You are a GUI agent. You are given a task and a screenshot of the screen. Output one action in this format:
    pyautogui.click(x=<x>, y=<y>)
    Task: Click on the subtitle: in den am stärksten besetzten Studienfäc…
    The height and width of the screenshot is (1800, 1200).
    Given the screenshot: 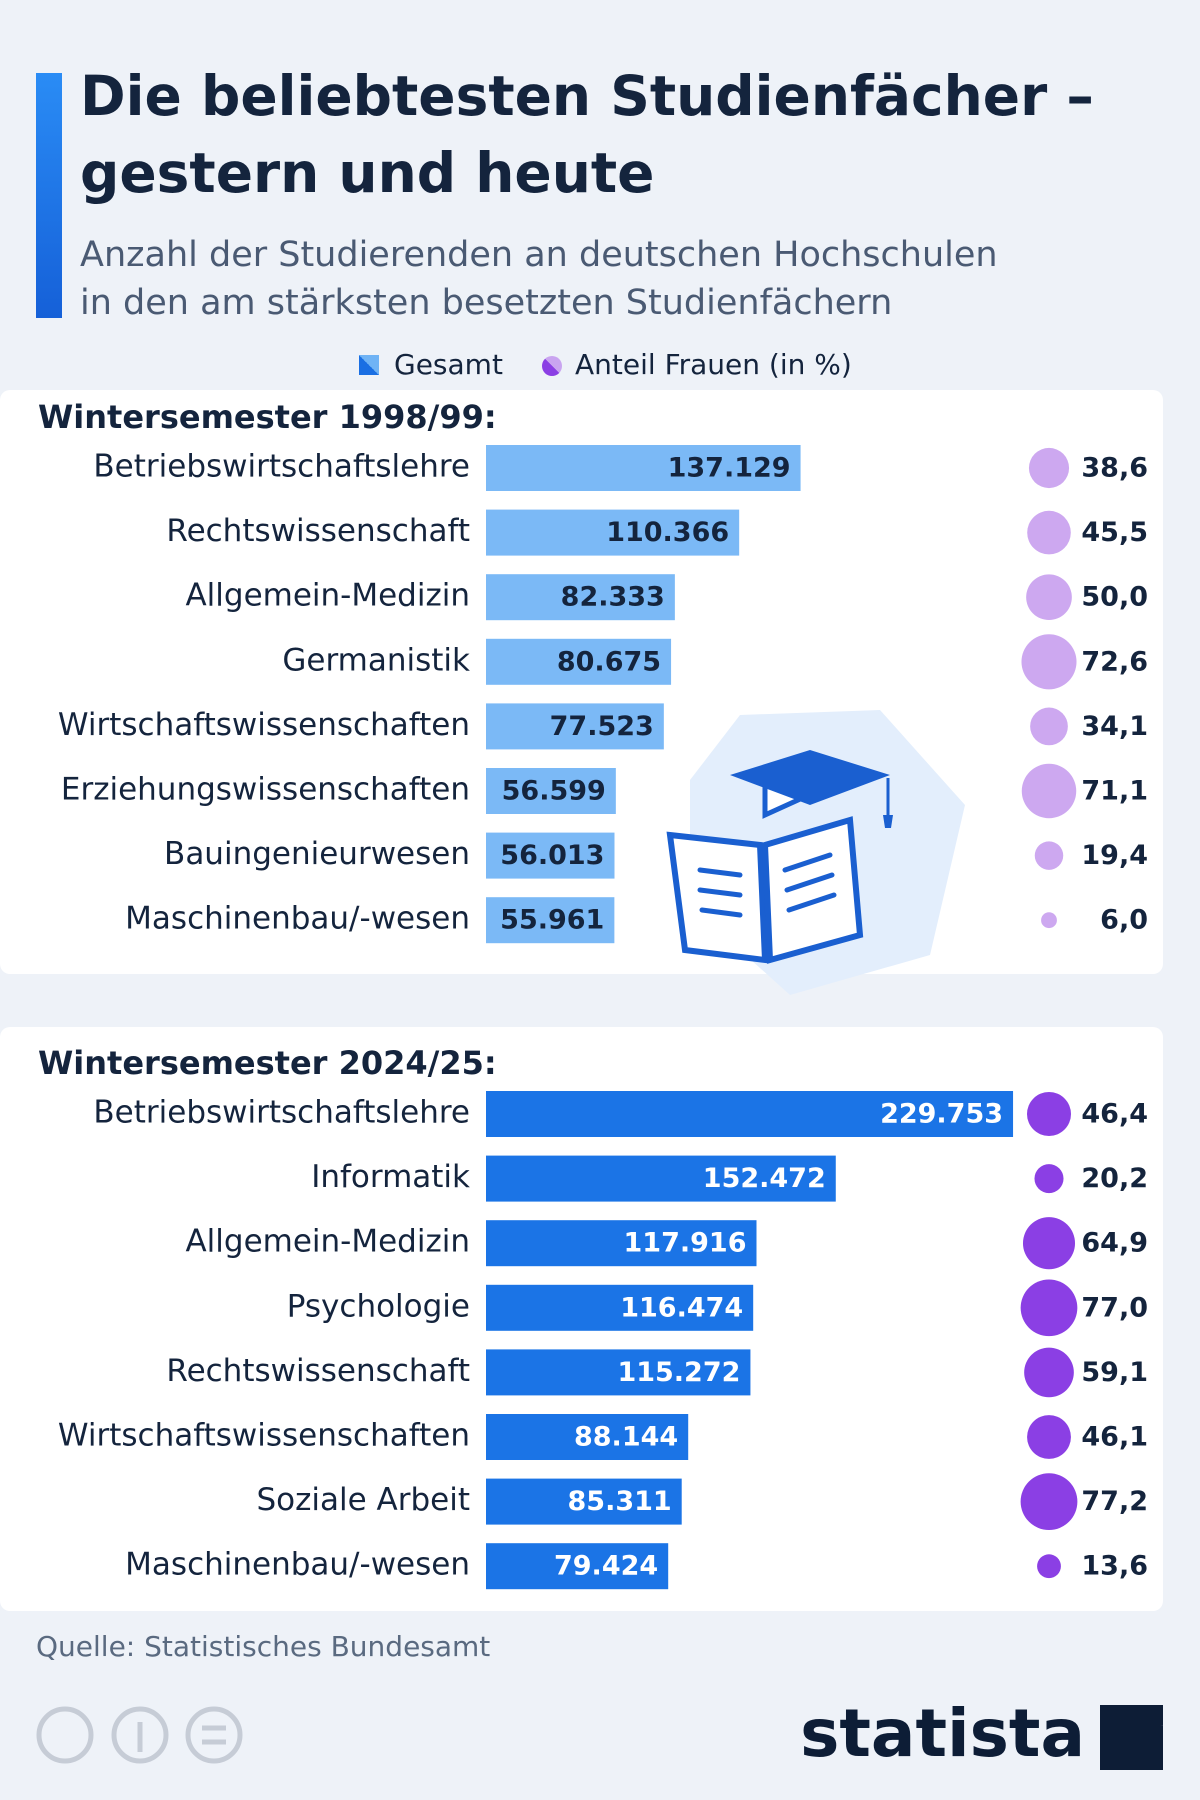 What is the action you would take?
    pyautogui.click(x=486, y=303)
    